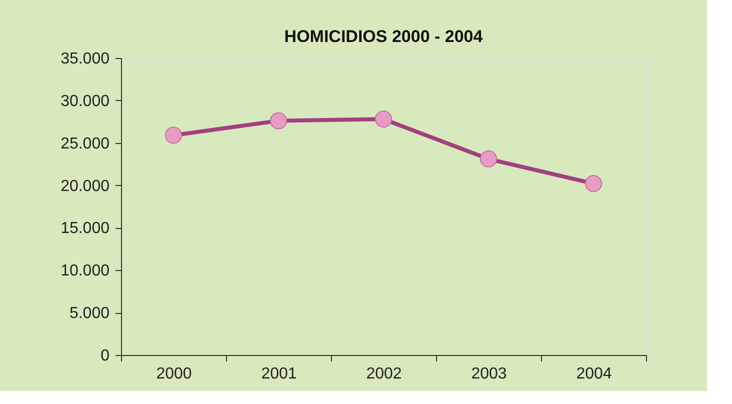 The width and height of the screenshot is (732, 404). Describe the element at coordinates (594, 374) in the screenshot. I see `x-tick-label: 2004` at that location.